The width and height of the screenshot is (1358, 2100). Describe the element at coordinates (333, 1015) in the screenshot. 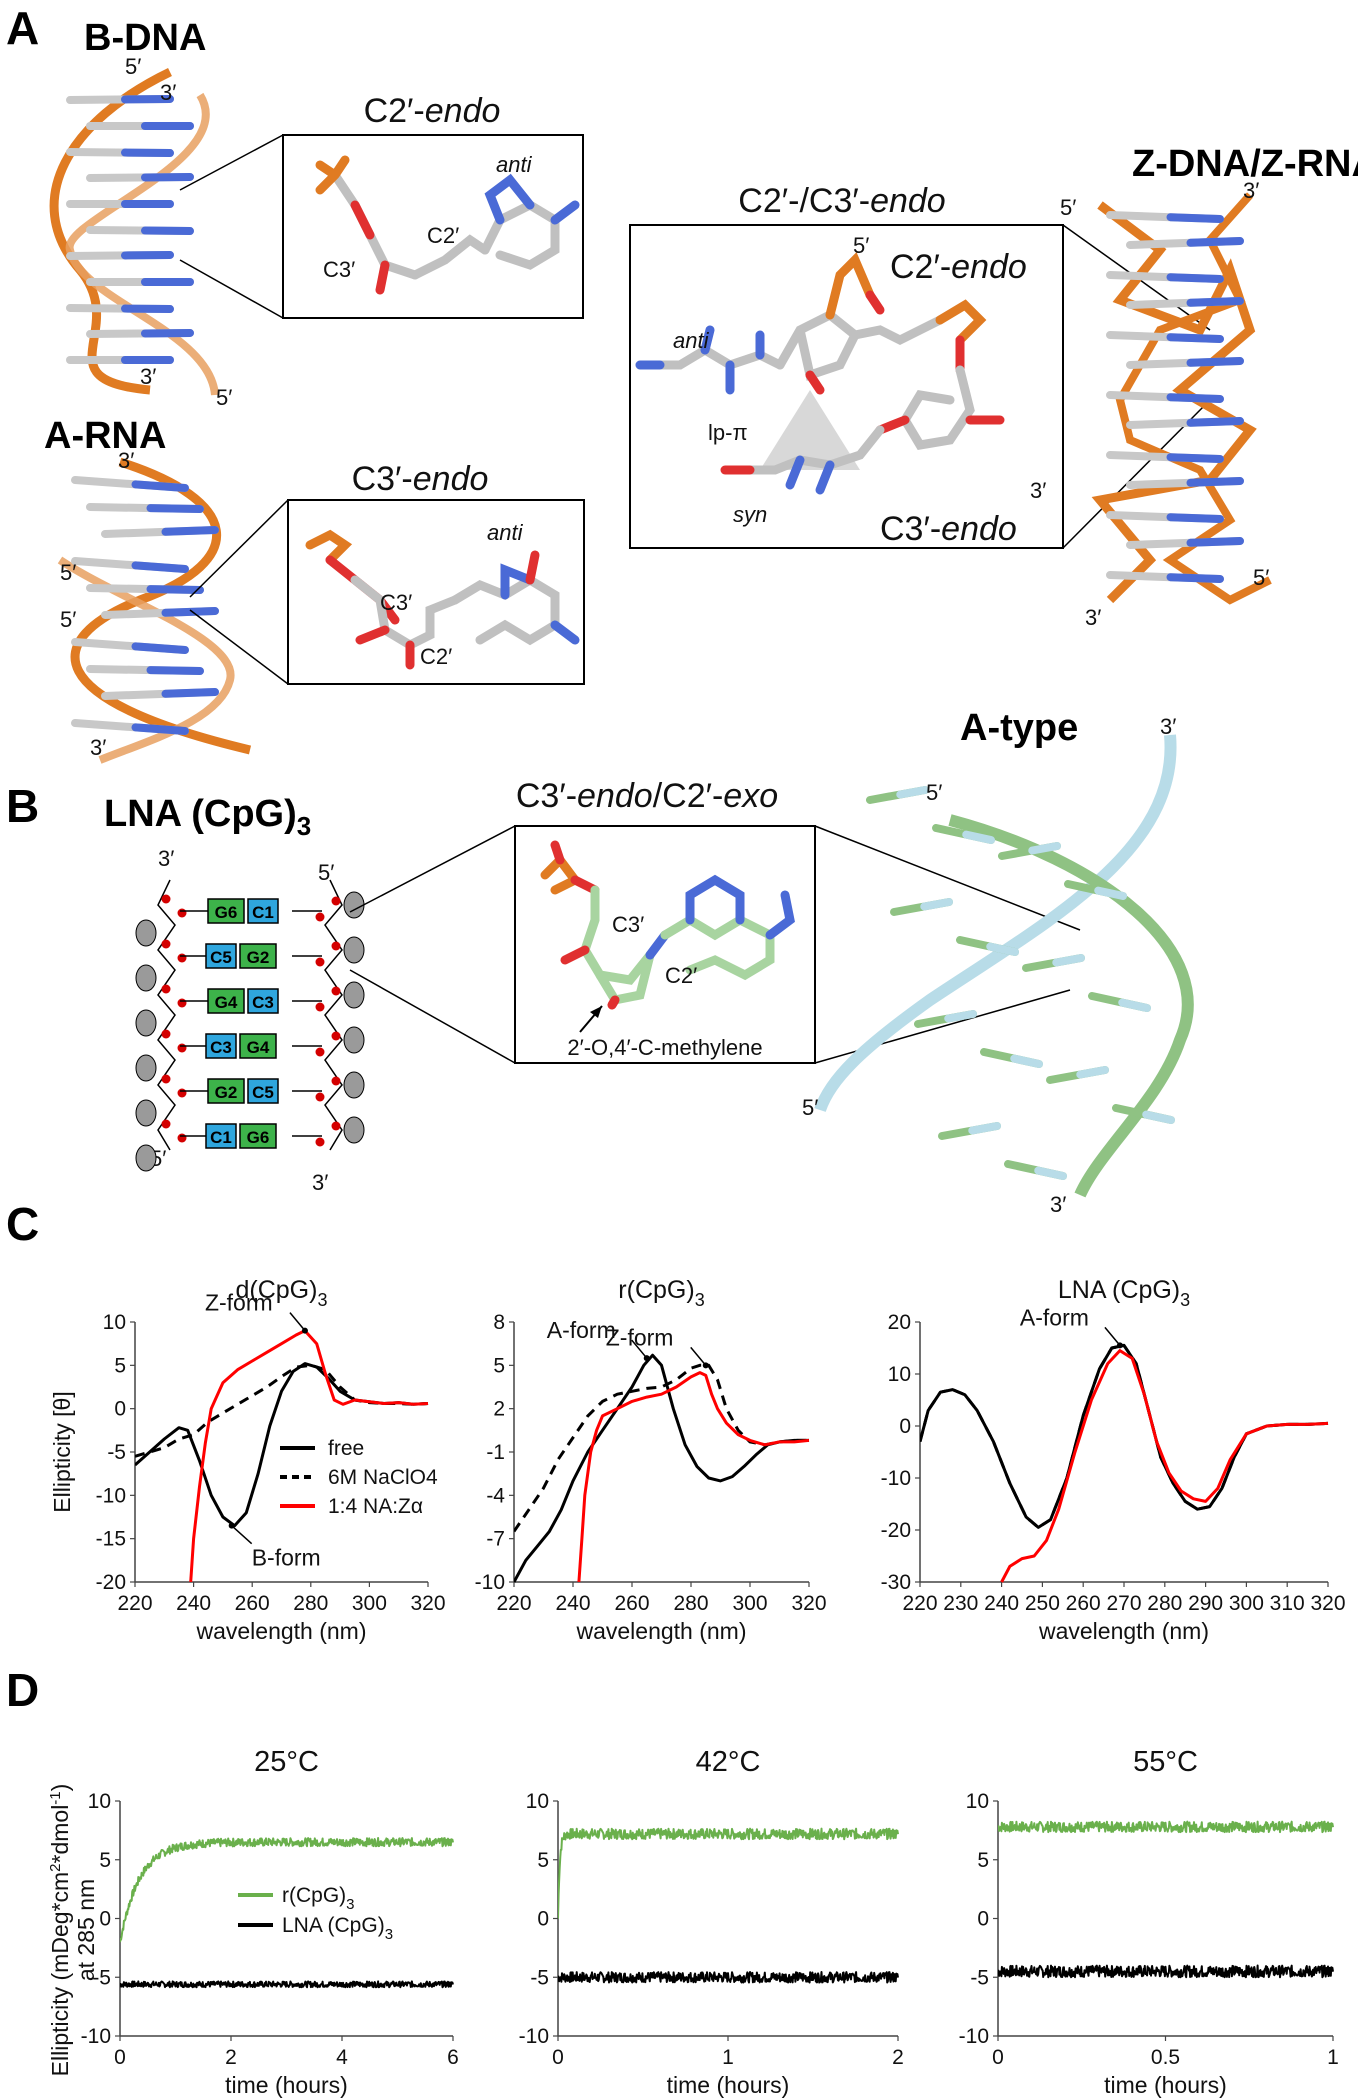

I see `ladder-right-backbone` at that location.